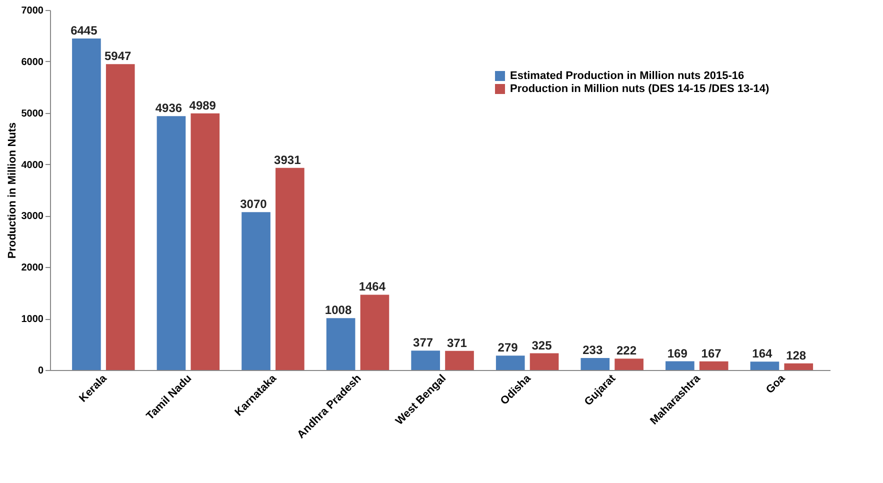 The height and width of the screenshot is (483, 883). I want to click on data-label: 5947, so click(118, 56).